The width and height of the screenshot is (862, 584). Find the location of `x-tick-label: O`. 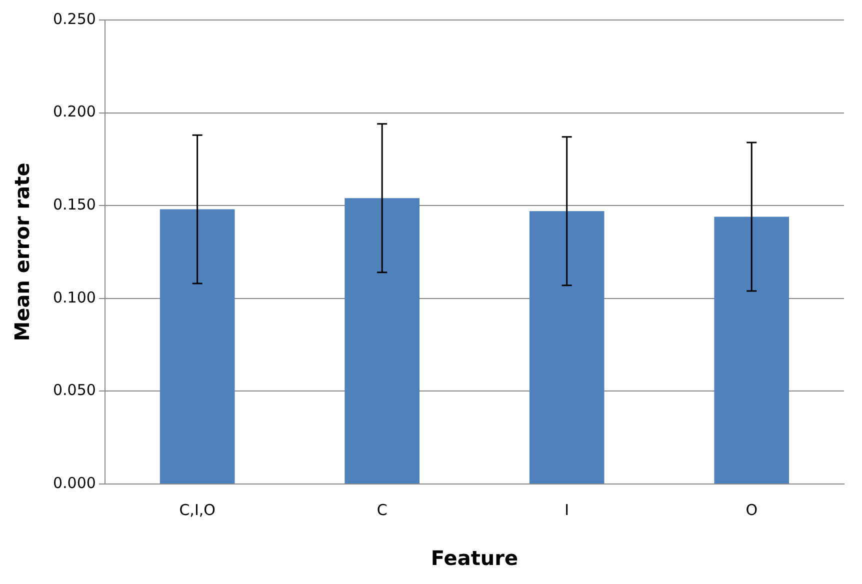

x-tick-label: O is located at coordinates (752, 509).